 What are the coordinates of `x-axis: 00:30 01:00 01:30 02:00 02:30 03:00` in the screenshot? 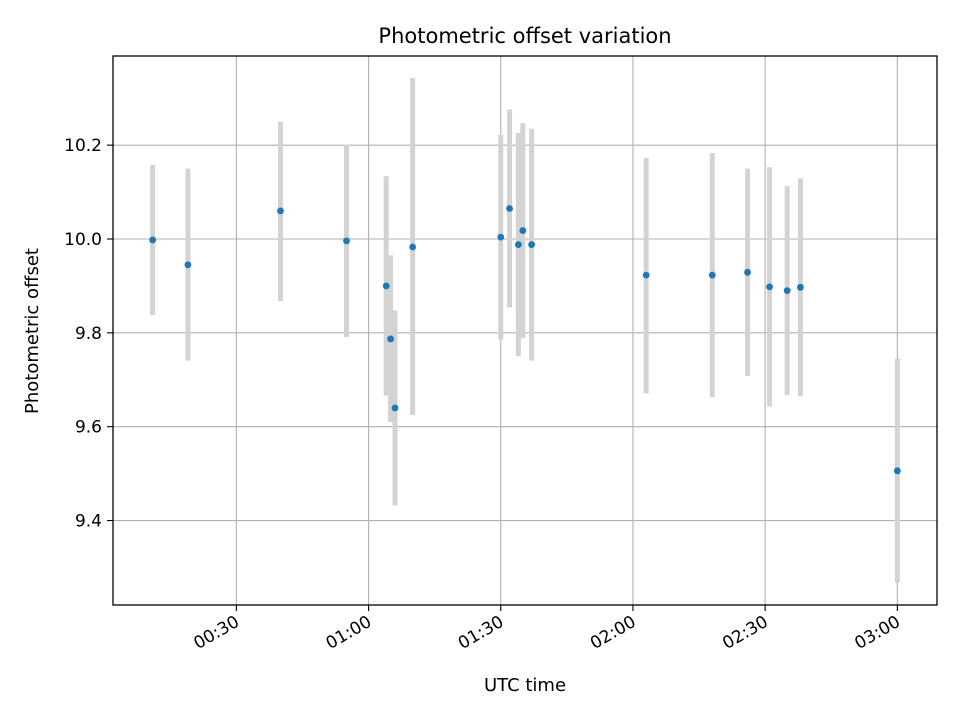 It's located at (547, 629).